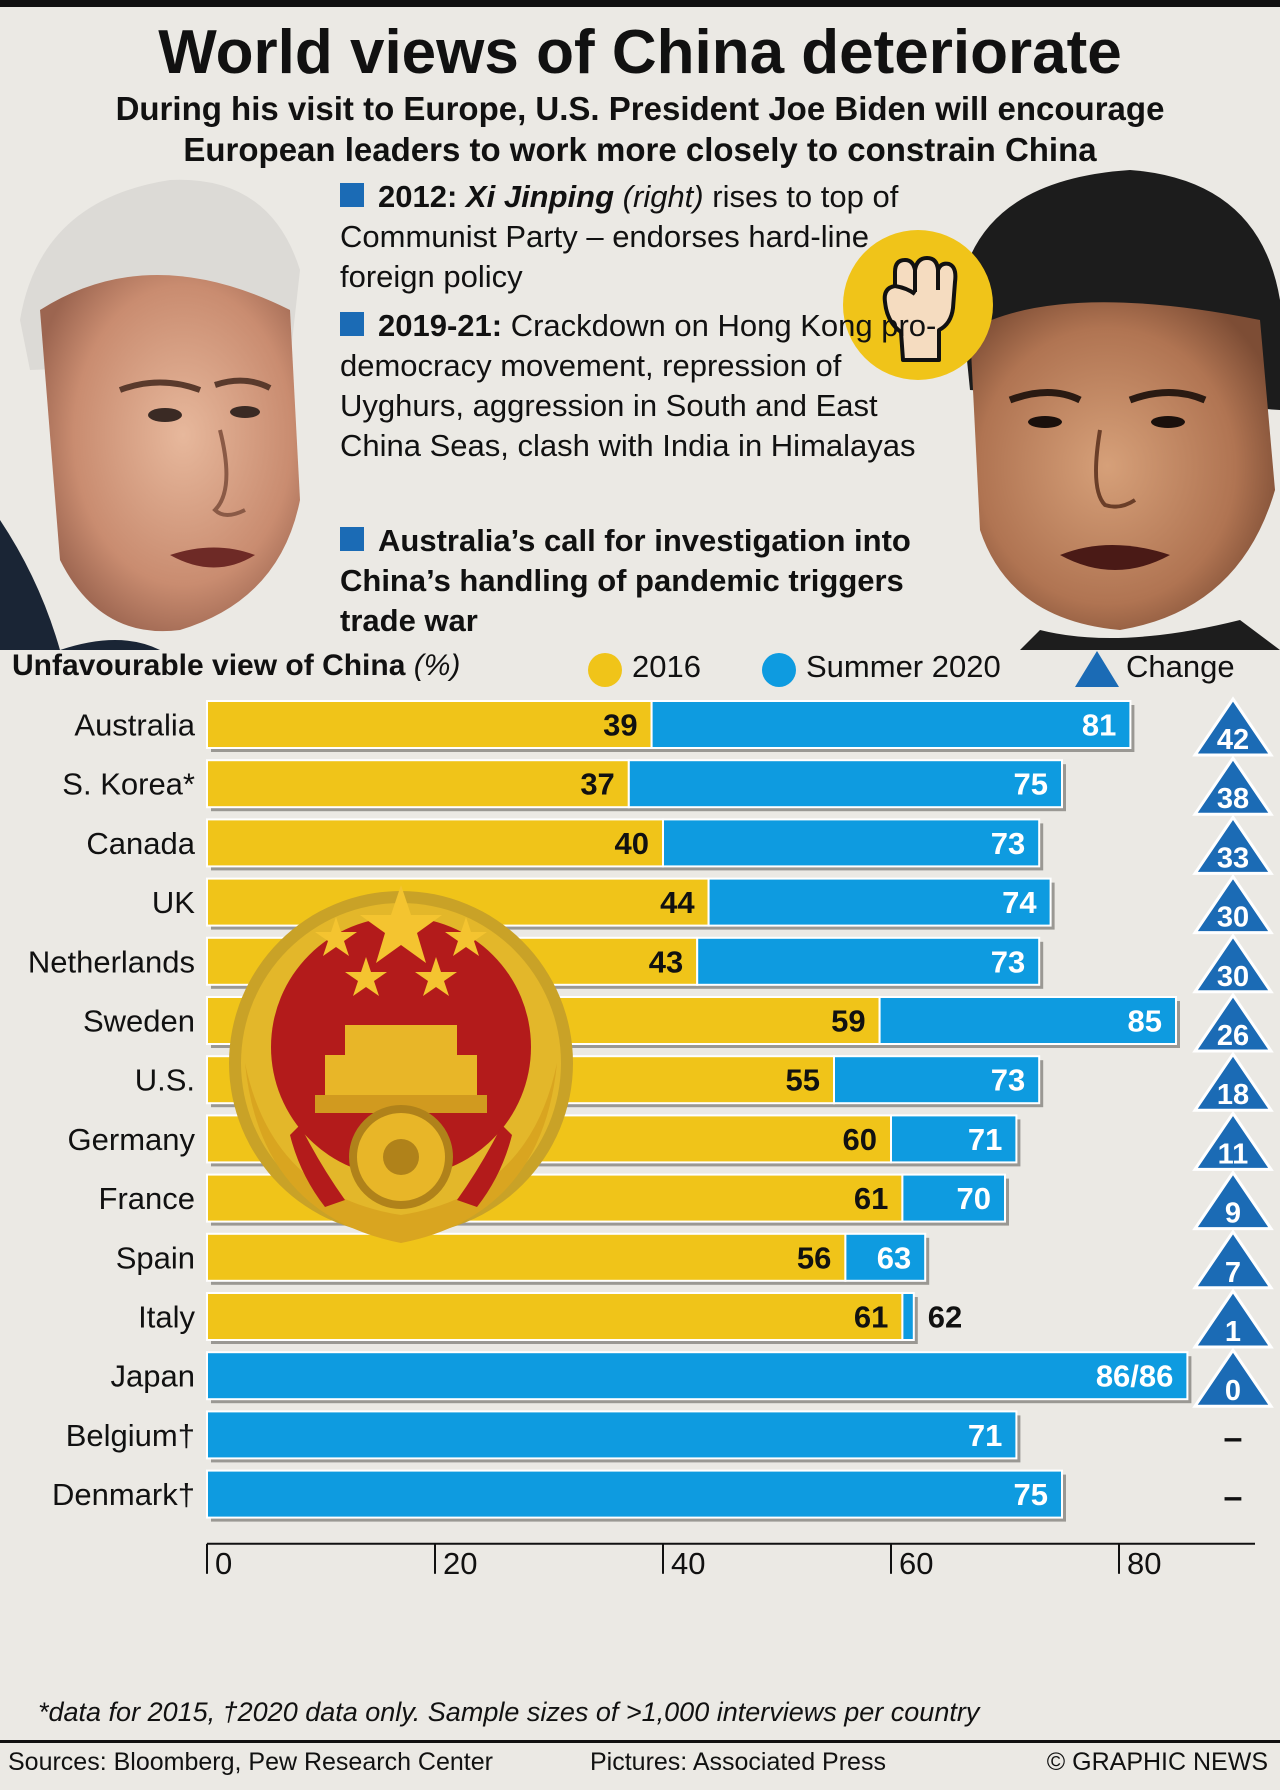  What do you see at coordinates (147, 1198) in the screenshot?
I see `country-label: France` at bounding box center [147, 1198].